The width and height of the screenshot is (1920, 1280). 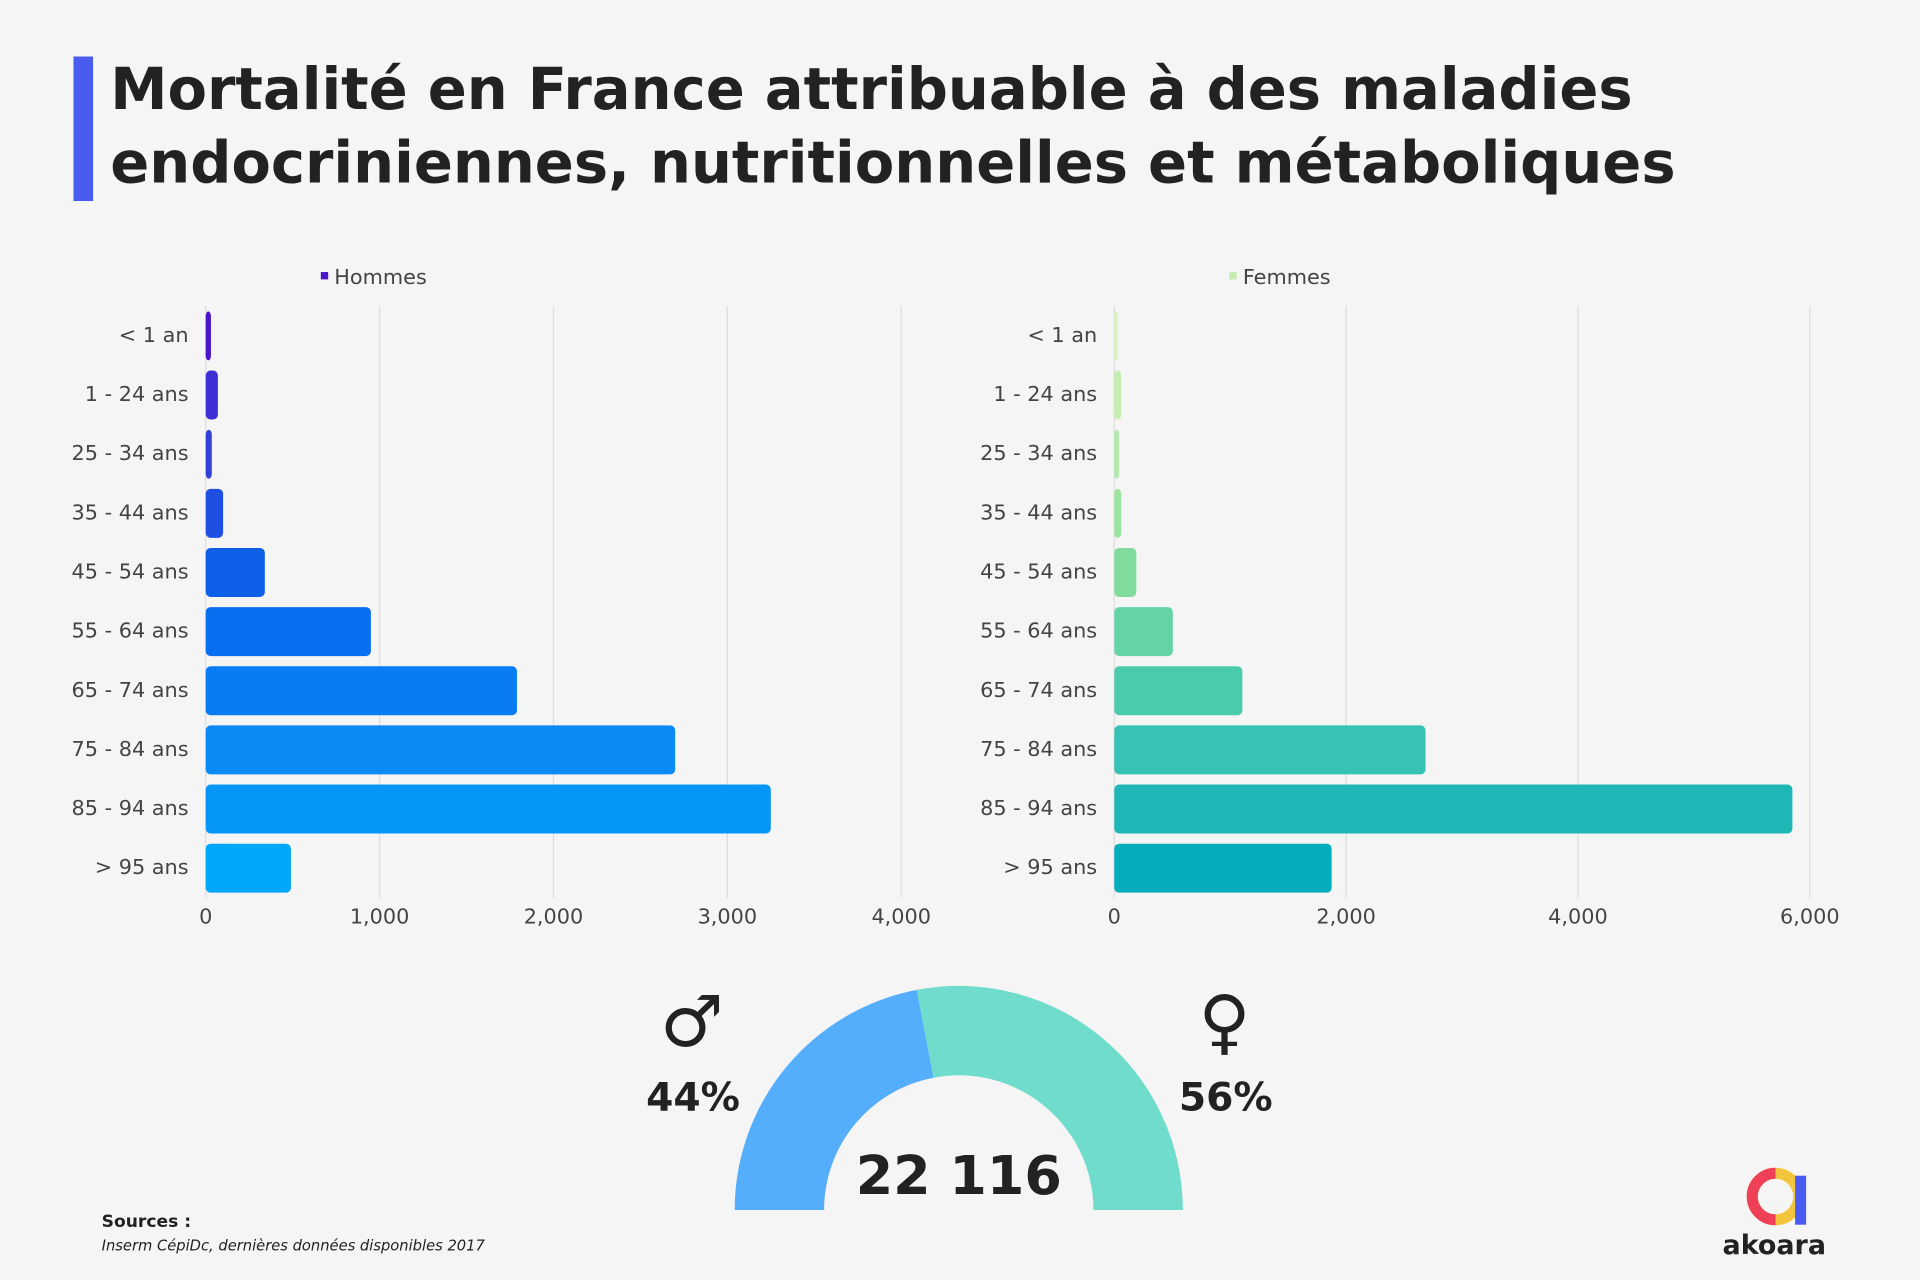 I want to click on x-tick-label: 3,000, so click(x=728, y=916).